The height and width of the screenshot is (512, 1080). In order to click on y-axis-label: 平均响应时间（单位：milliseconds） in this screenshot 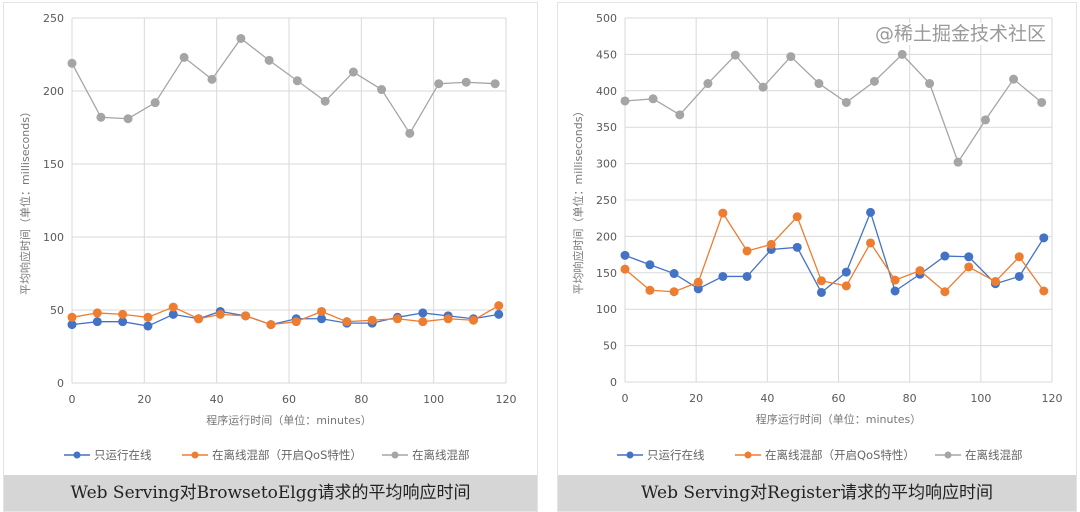, I will do `click(578, 200)`.